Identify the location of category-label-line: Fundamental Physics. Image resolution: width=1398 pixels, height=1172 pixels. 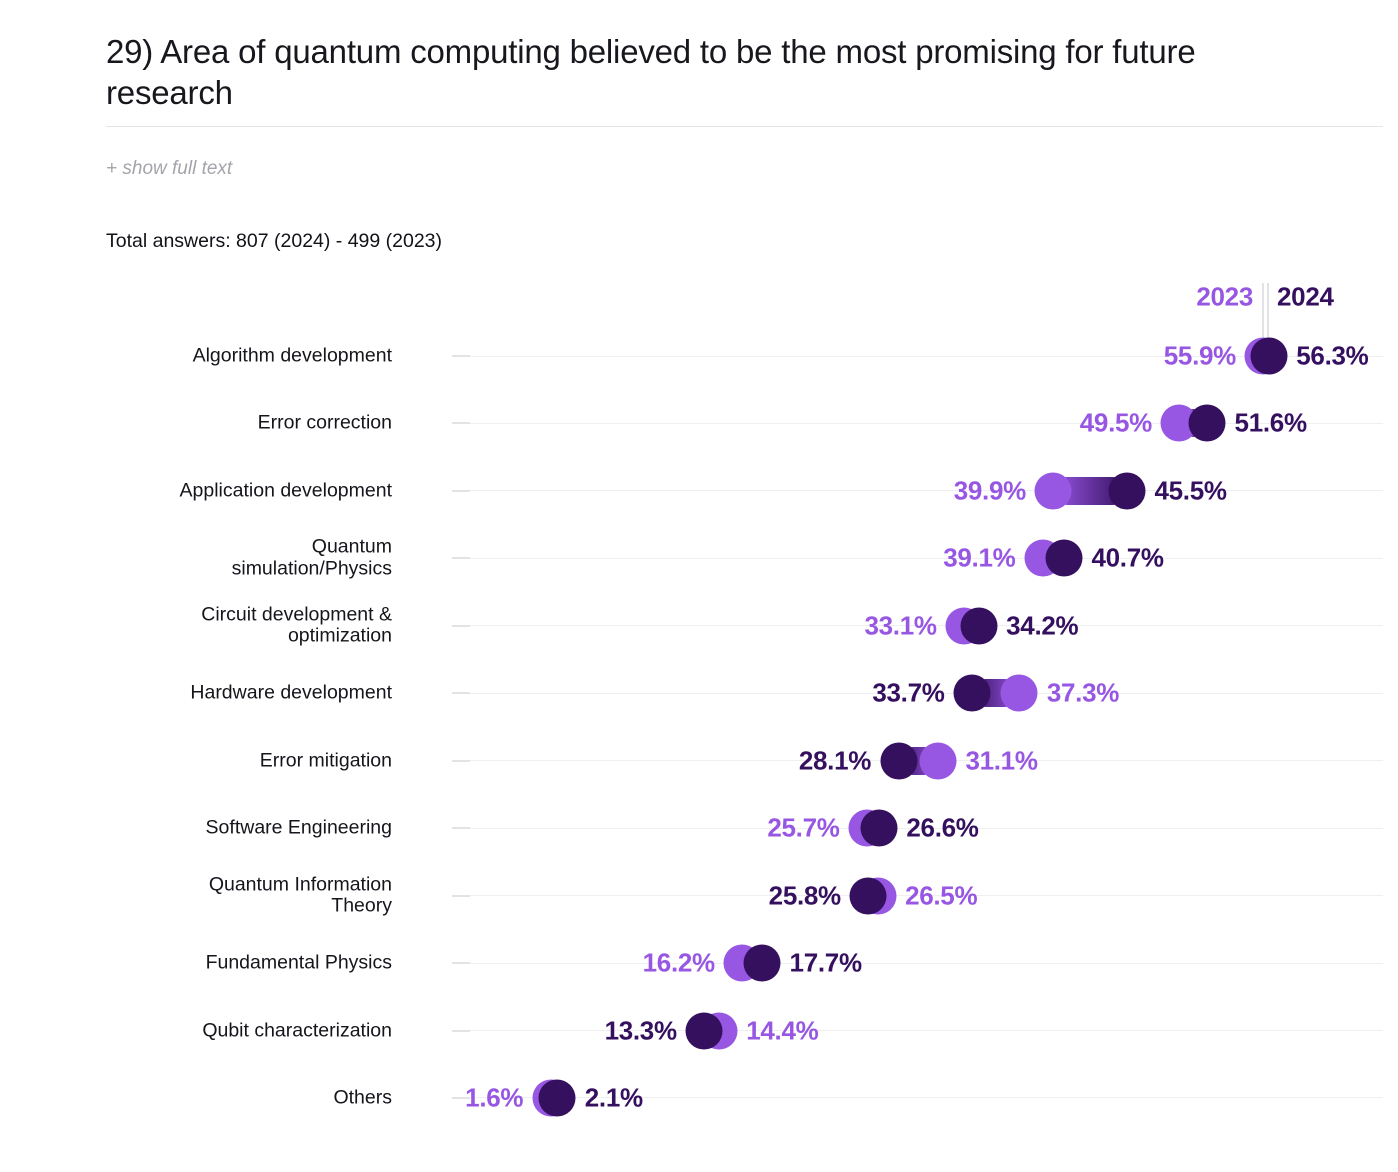
(298, 962).